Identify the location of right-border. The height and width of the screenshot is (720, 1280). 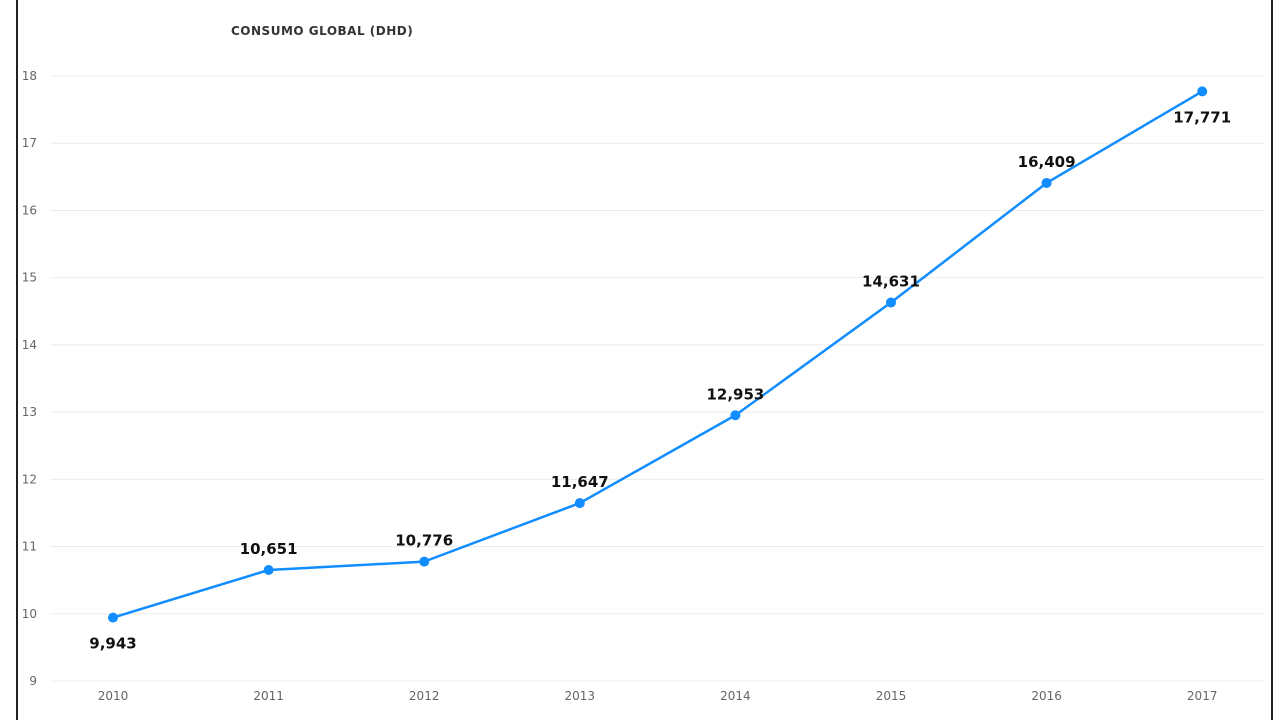
(1272, 360).